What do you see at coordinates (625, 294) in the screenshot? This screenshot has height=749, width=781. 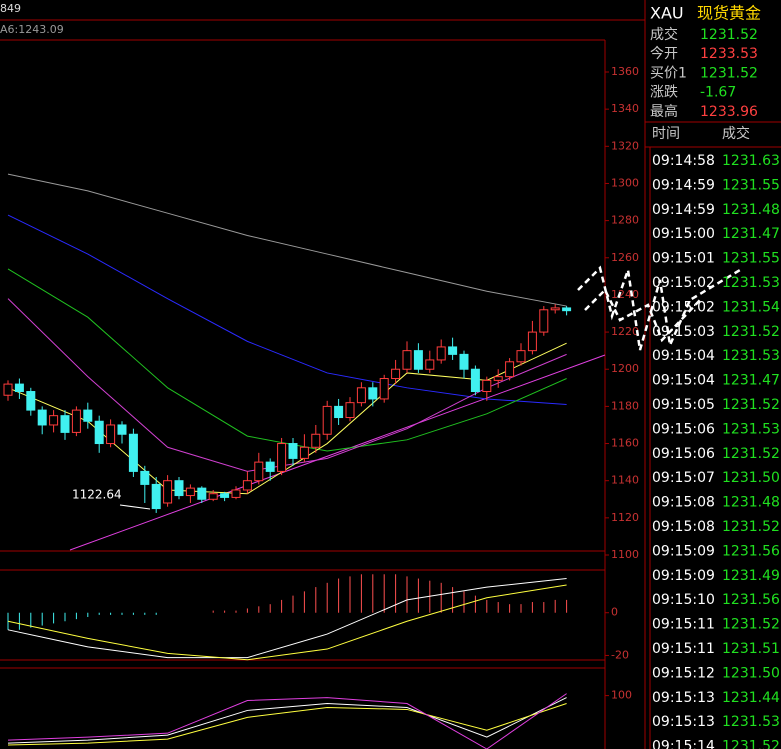 I see `y-tick-label: 1240` at bounding box center [625, 294].